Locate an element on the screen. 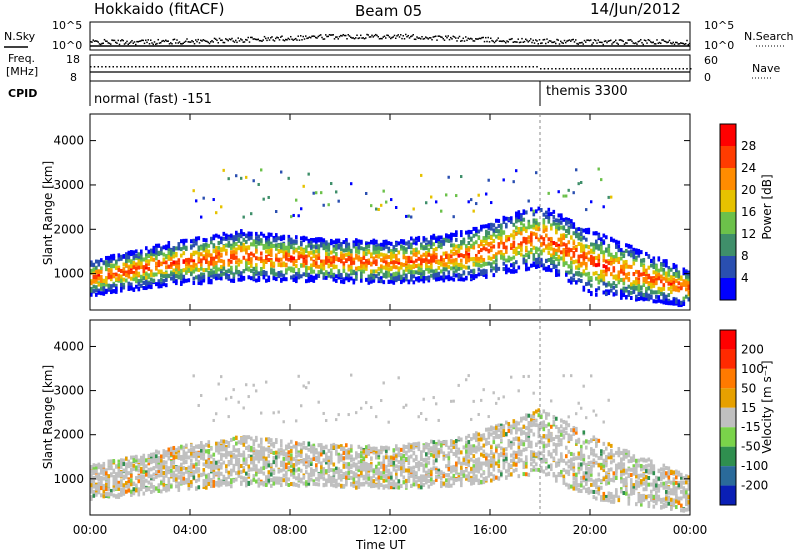 This screenshot has width=800, height=554. colorbar-tick-label: 4 is located at coordinates (745, 278).